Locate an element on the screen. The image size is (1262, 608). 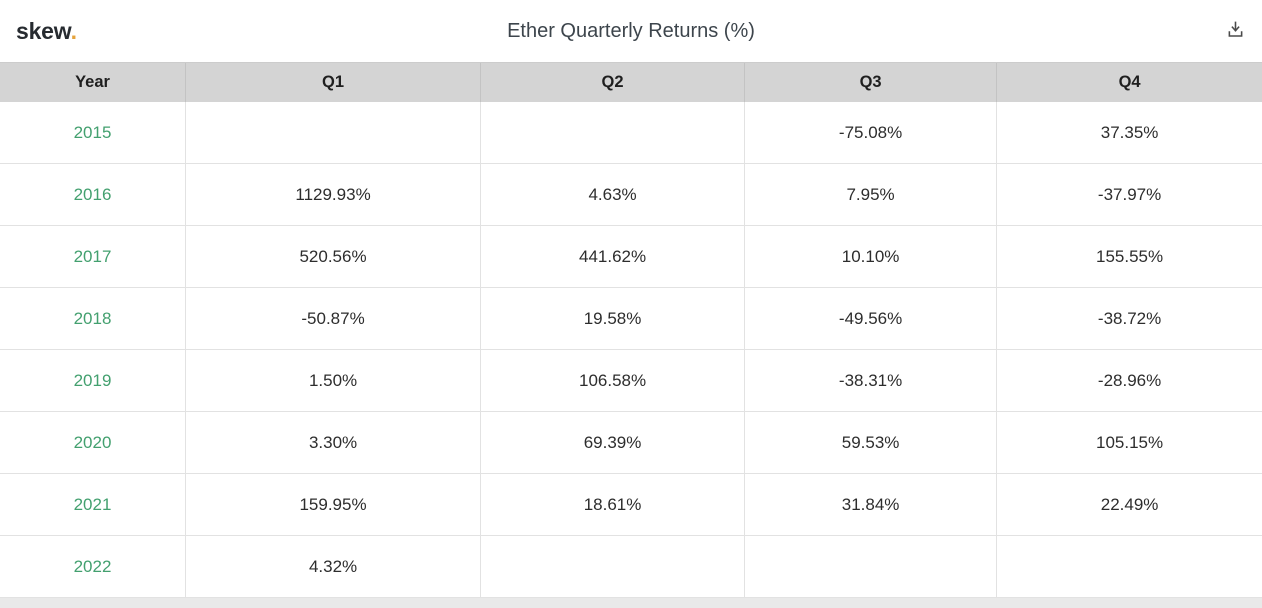
value-cell-q2: 4.63% is located at coordinates (613, 194).